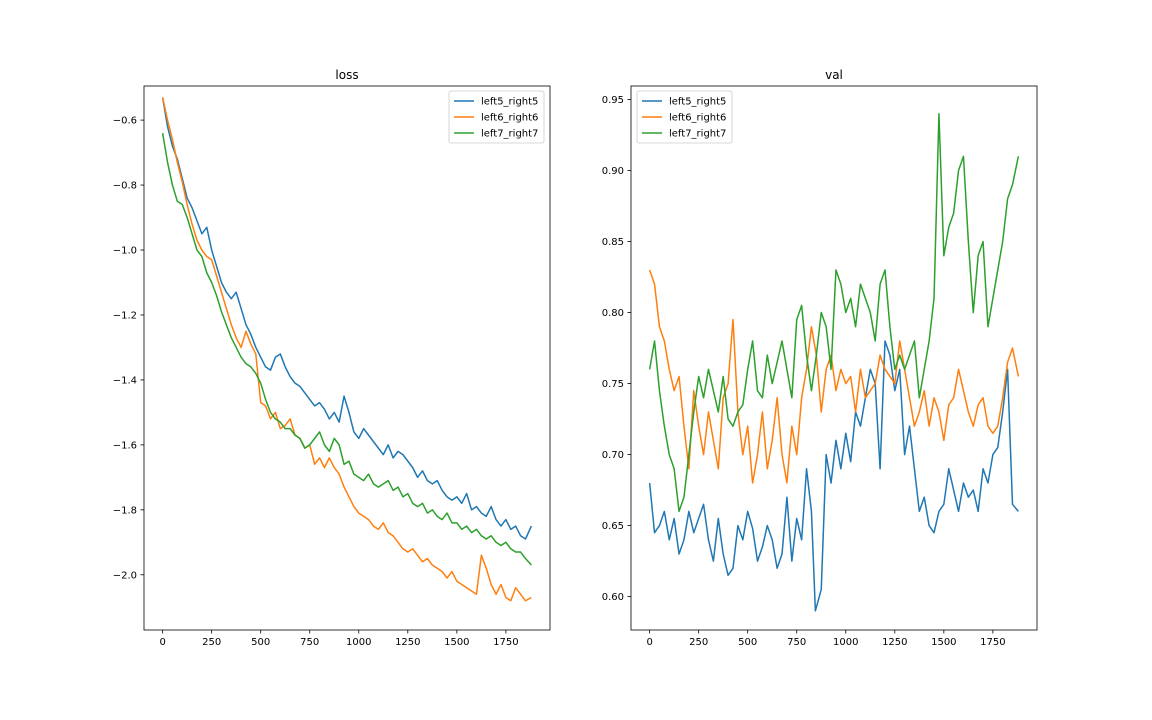 The width and height of the screenshot is (1152, 720). What do you see at coordinates (613, 313) in the screenshot?
I see `y-tick-label: 0.80` at bounding box center [613, 313].